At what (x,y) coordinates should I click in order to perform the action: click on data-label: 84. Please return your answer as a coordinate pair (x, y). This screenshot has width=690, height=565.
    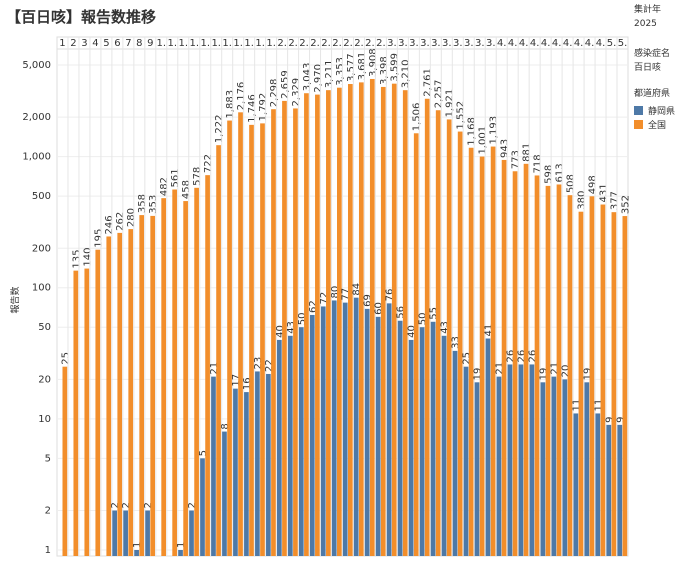
    Looking at the image, I should click on (357, 289).